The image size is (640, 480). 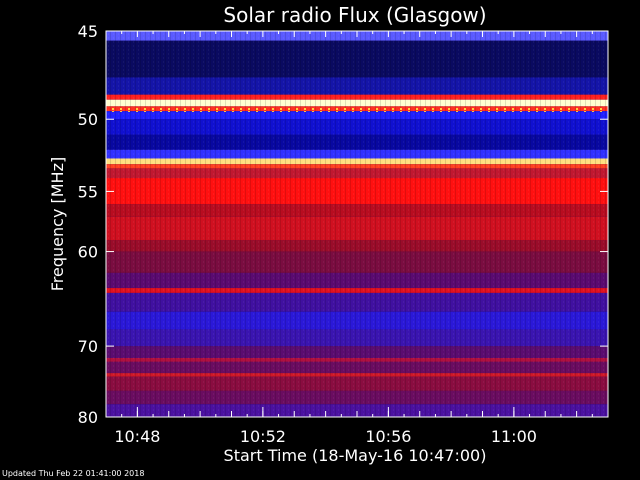 I want to click on x-tick-label: 10:48, so click(x=137, y=436).